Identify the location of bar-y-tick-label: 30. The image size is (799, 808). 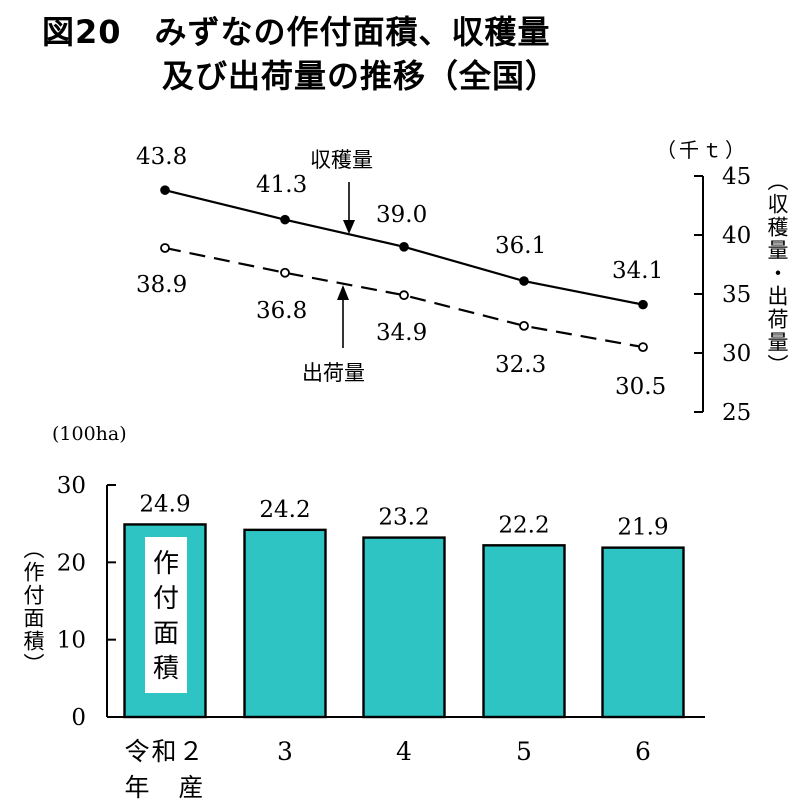
(71, 486).